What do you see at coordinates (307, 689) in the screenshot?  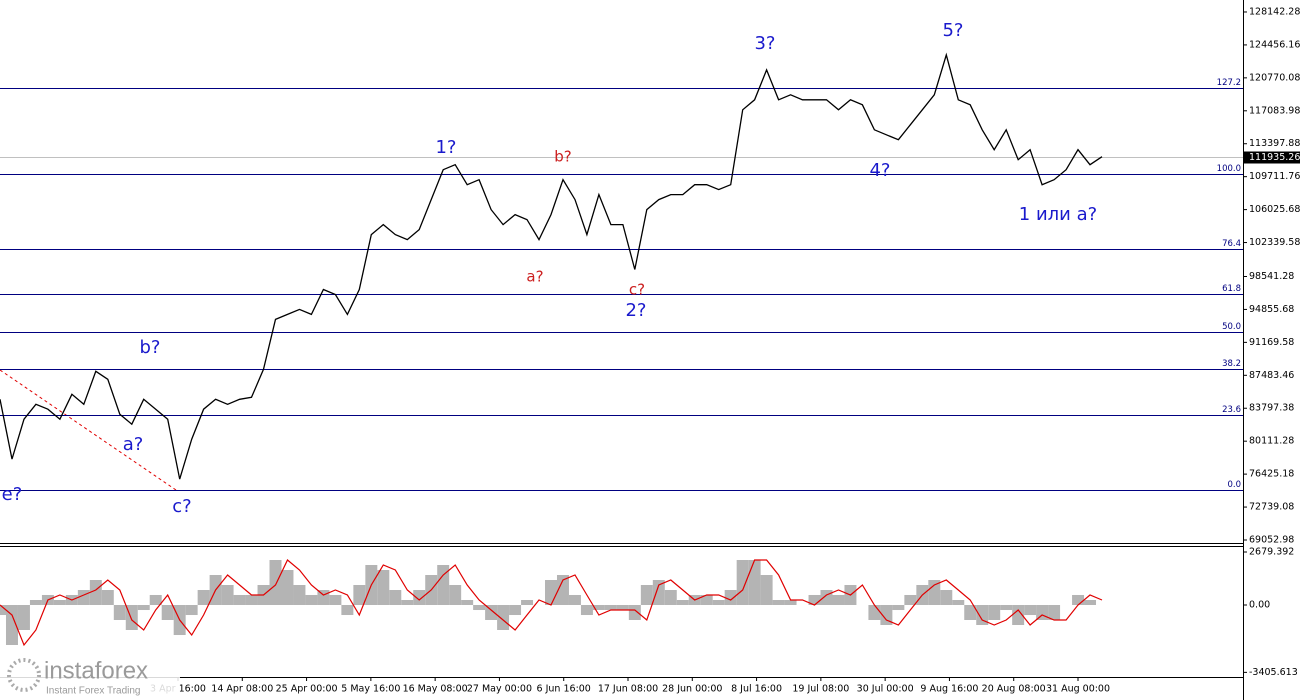 I see `x-tick-label: 25 Apr 00:00` at bounding box center [307, 689].